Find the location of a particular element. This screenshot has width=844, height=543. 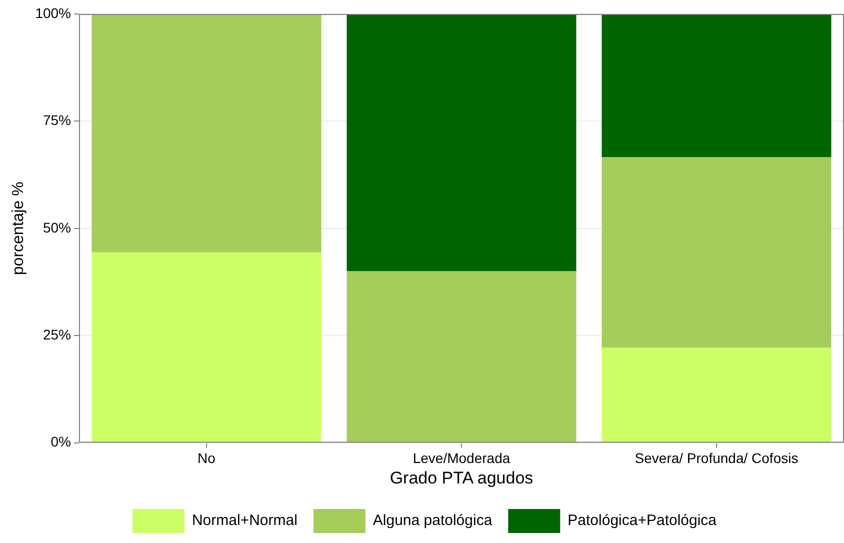

y-axis-title: porcentaje % is located at coordinates (19, 229).